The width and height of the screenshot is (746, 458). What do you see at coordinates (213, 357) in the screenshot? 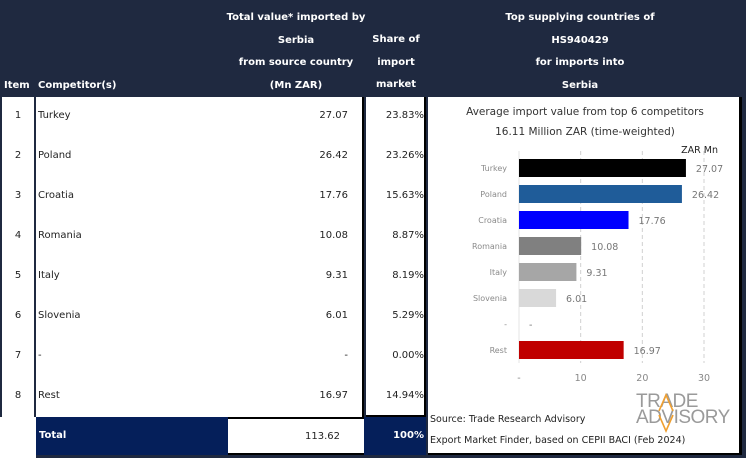
I see `table-row: 7 - - 0.00%` at bounding box center [213, 357].